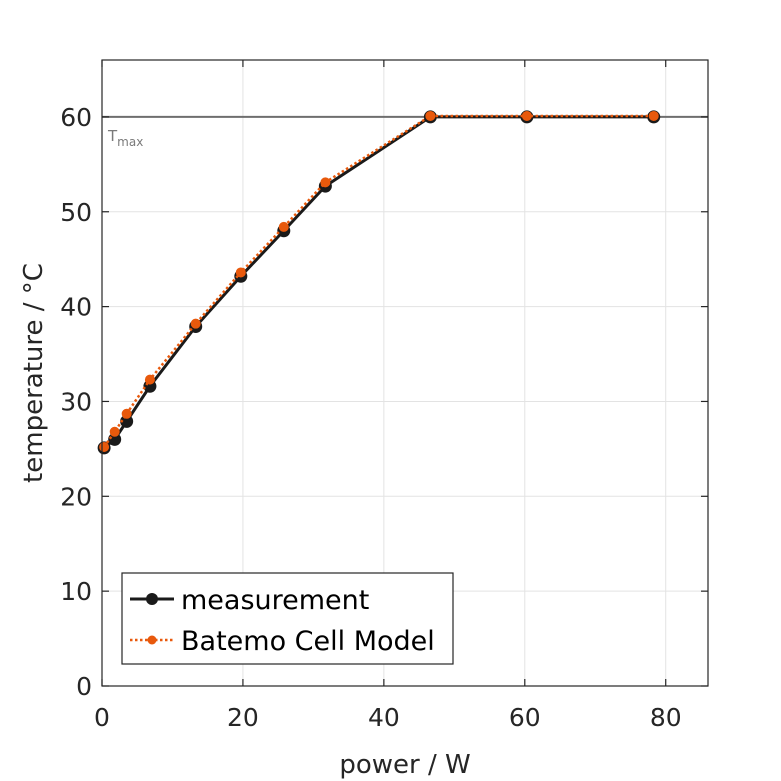 The image size is (781, 781). Describe the element at coordinates (76, 401) in the screenshot. I see `y-tick-label: 30` at that location.